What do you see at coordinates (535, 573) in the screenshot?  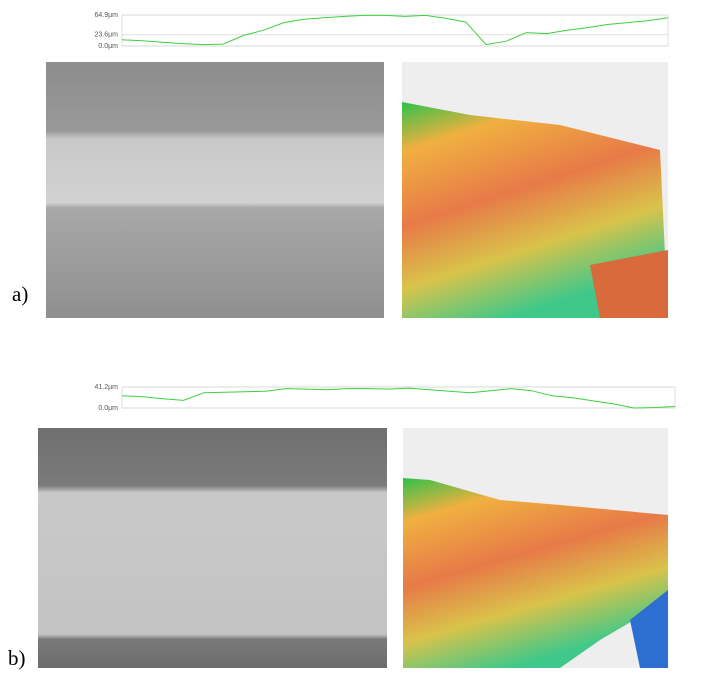 I see `3d-surface` at bounding box center [535, 573].